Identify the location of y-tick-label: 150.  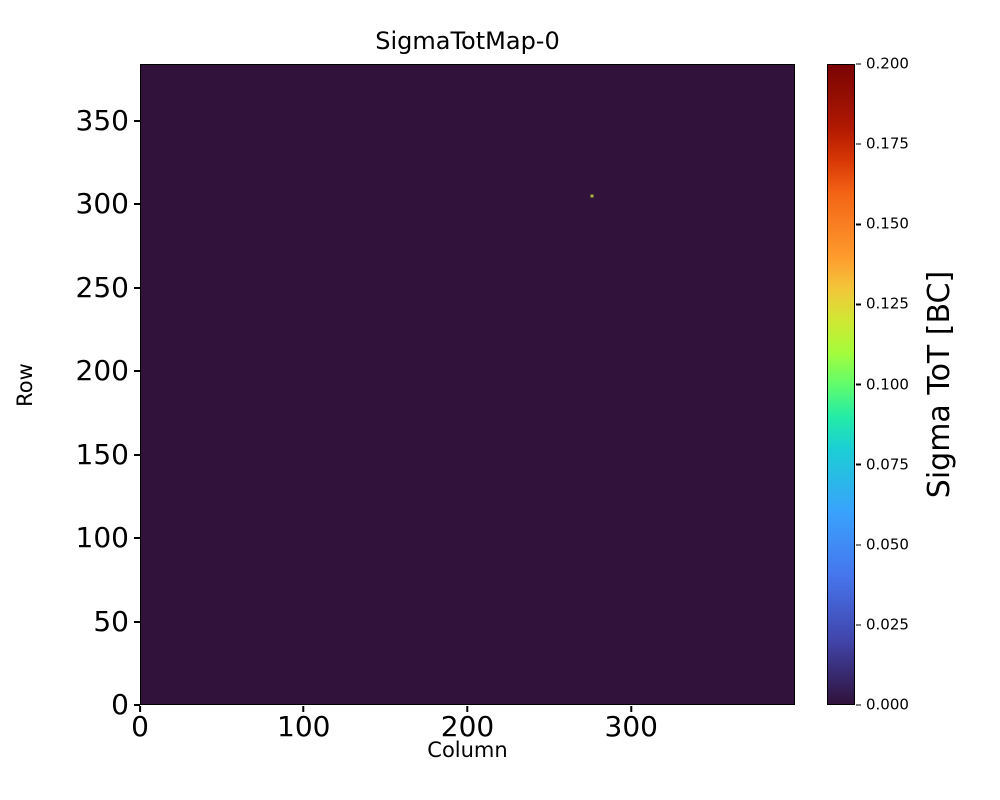
(102, 454).